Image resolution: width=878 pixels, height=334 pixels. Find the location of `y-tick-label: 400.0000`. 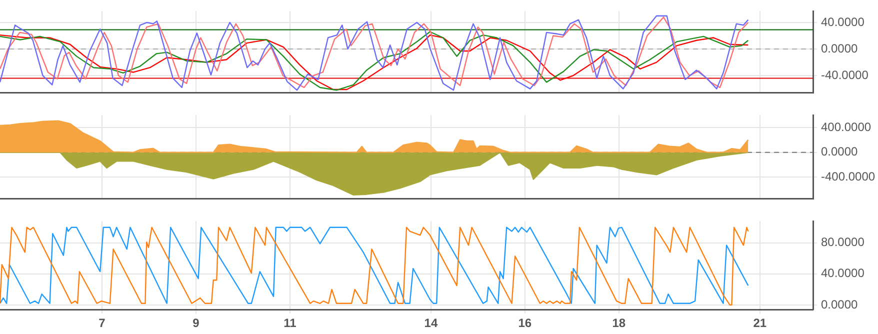

y-tick-label: 400.0000 is located at coordinates (846, 127).